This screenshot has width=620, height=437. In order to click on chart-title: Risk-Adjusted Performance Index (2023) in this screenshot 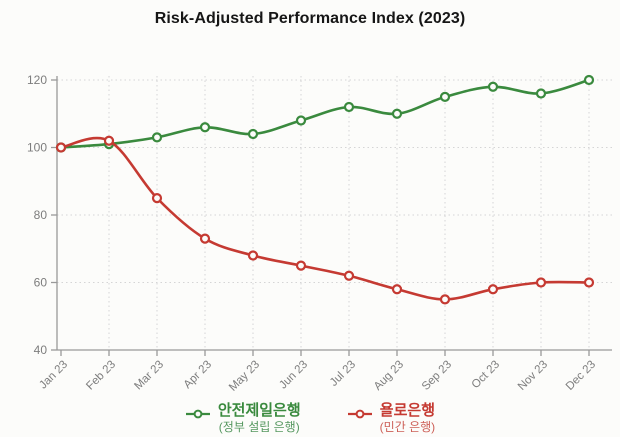, I will do `click(310, 18)`.